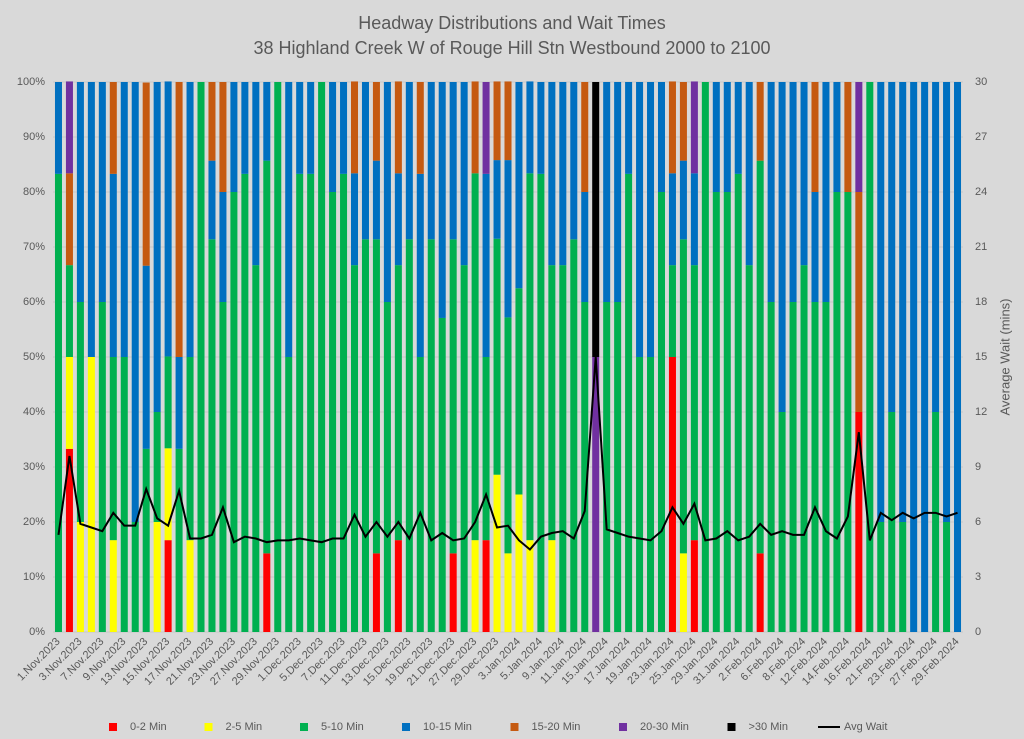  What do you see at coordinates (978, 577) in the screenshot?
I see `y2-tick-label: 3` at bounding box center [978, 577].